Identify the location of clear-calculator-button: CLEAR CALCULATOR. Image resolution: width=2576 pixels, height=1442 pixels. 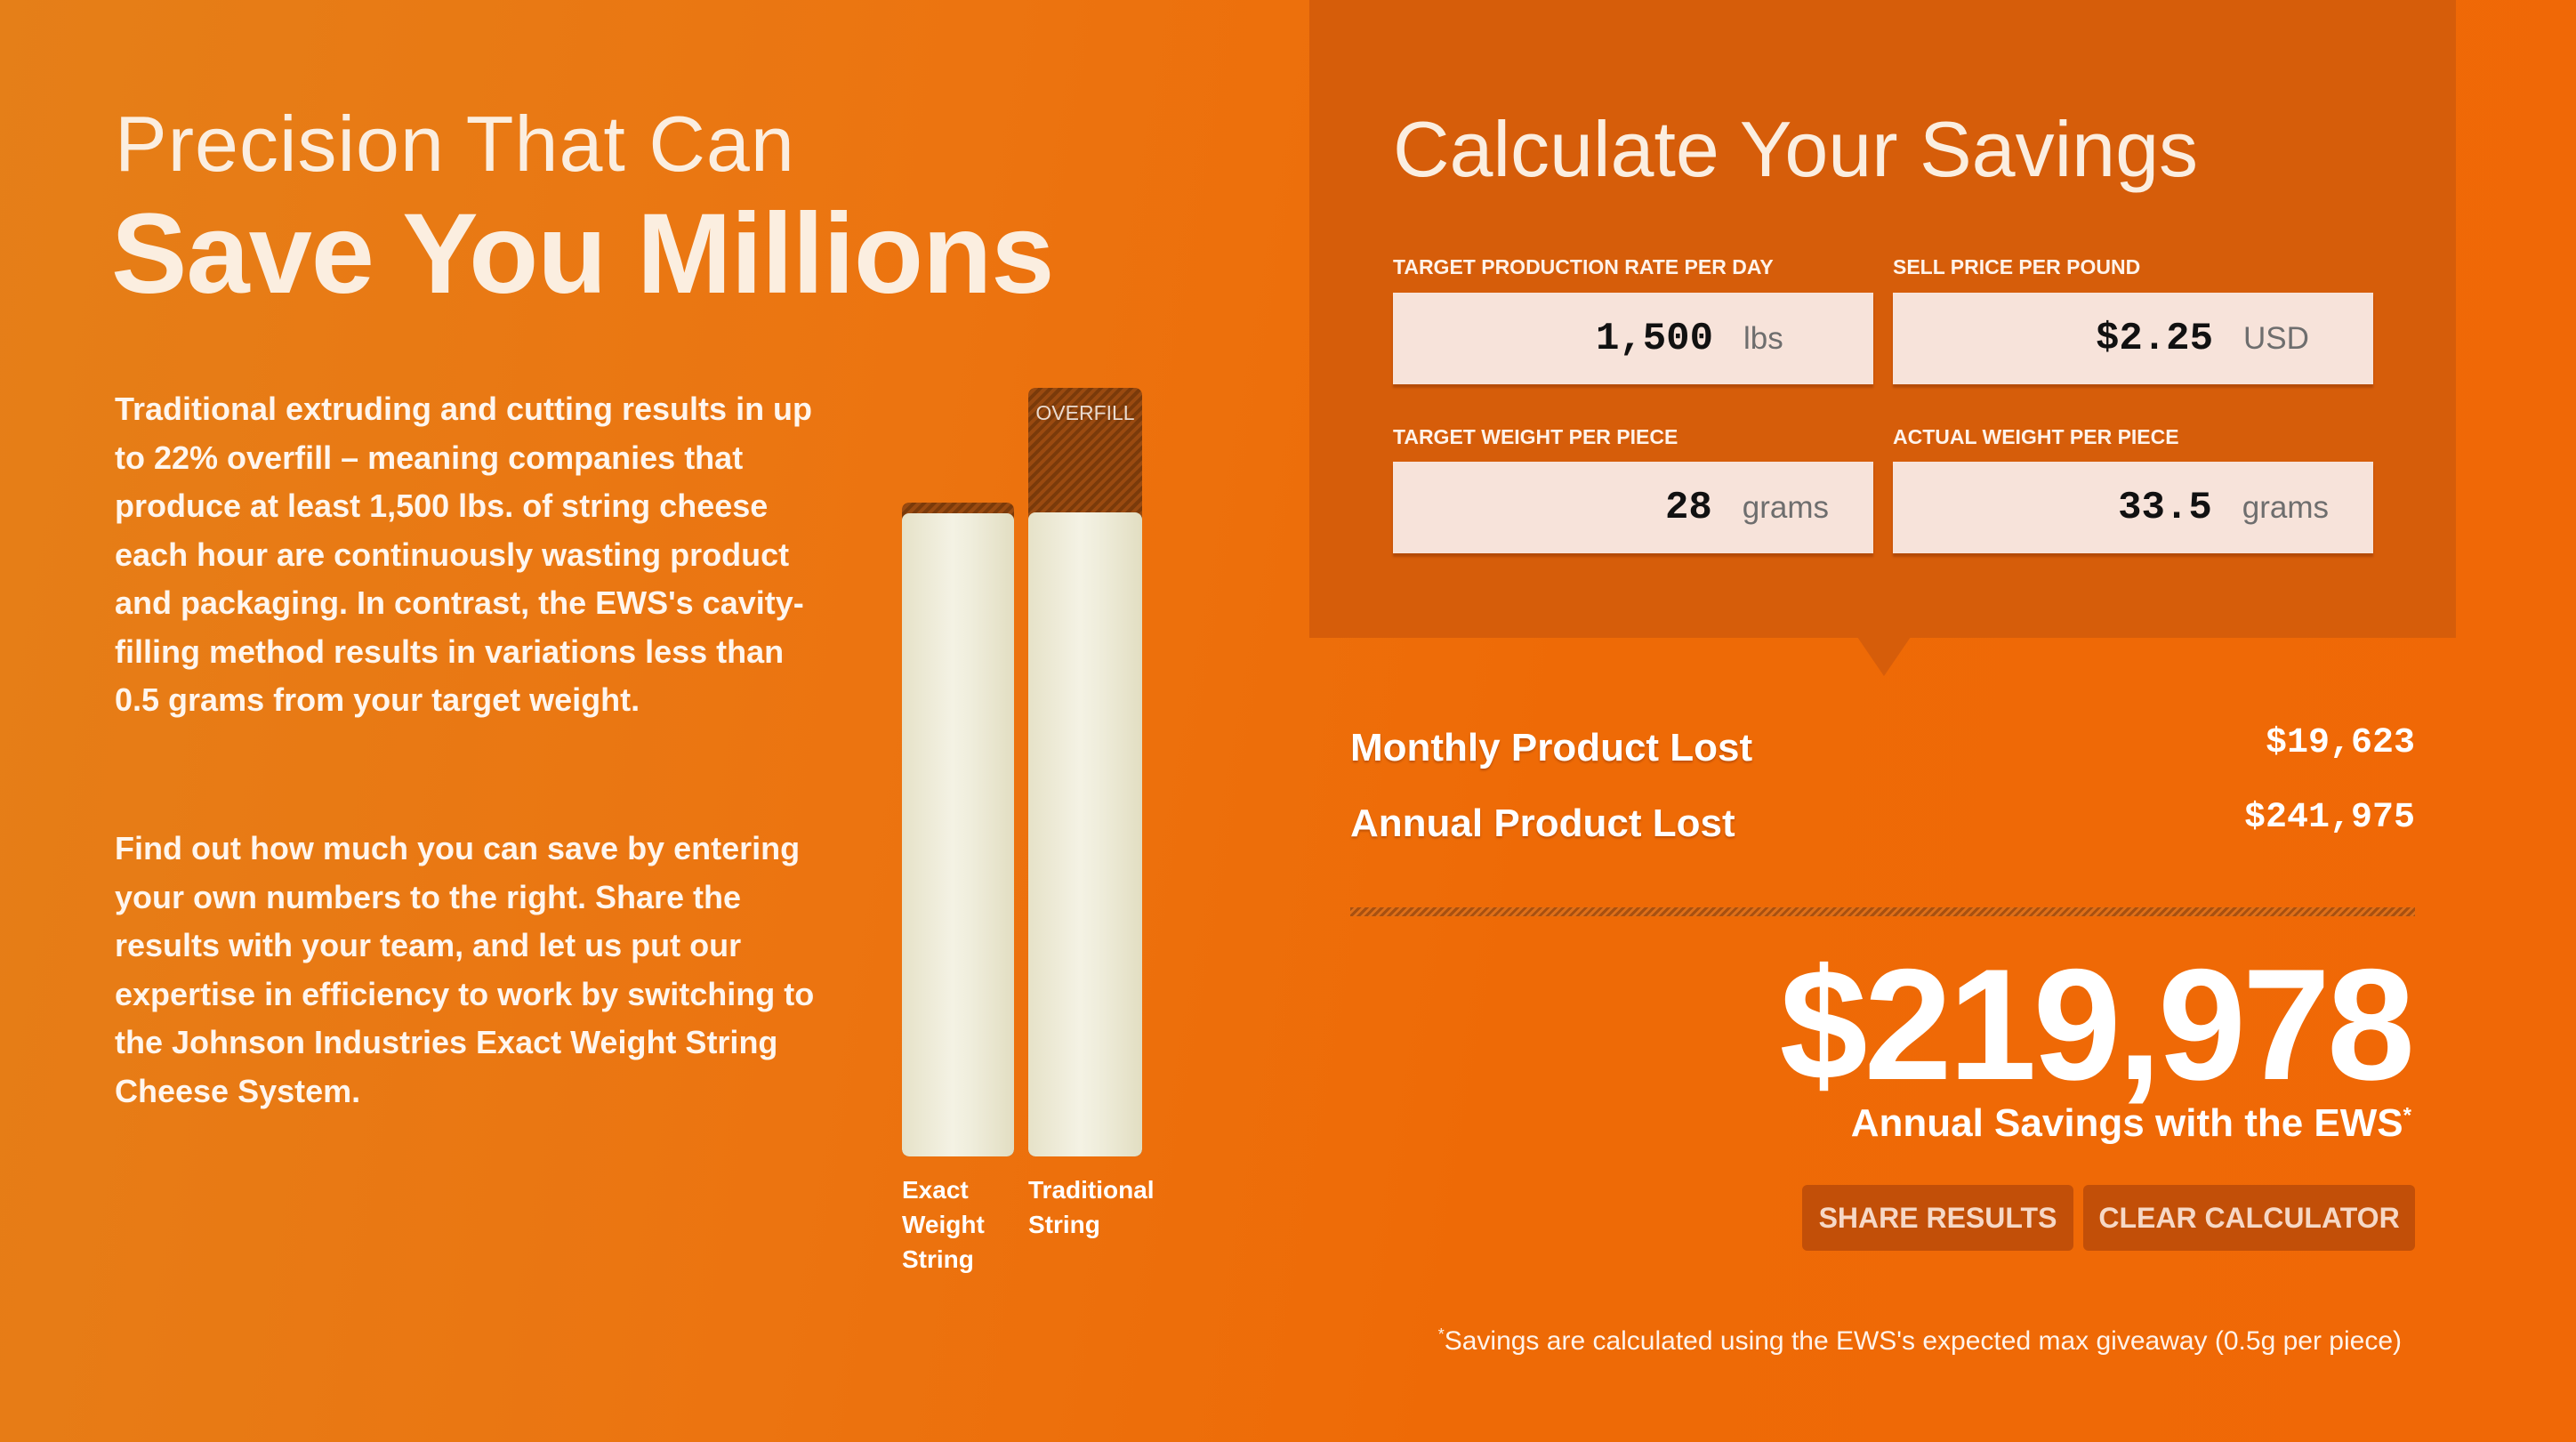
(2249, 1218).